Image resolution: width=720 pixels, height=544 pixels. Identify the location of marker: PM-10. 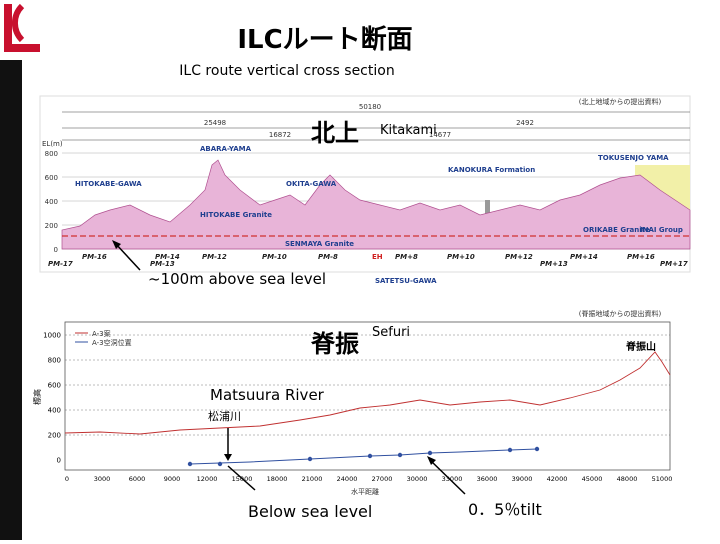
(274, 257).